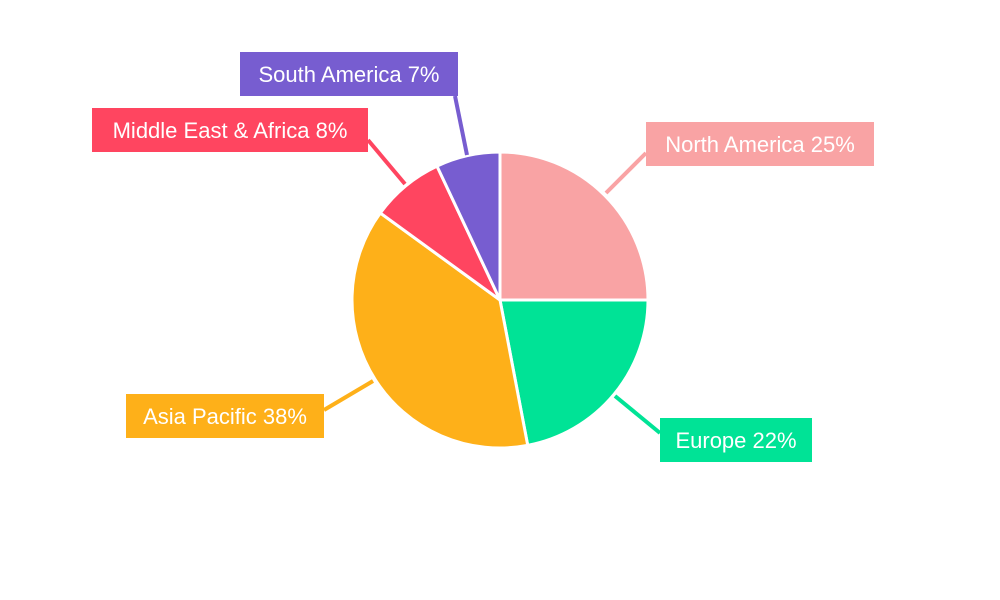 This screenshot has height=600, width=1000. I want to click on data-label: Asia Pacific 38%, so click(225, 416).